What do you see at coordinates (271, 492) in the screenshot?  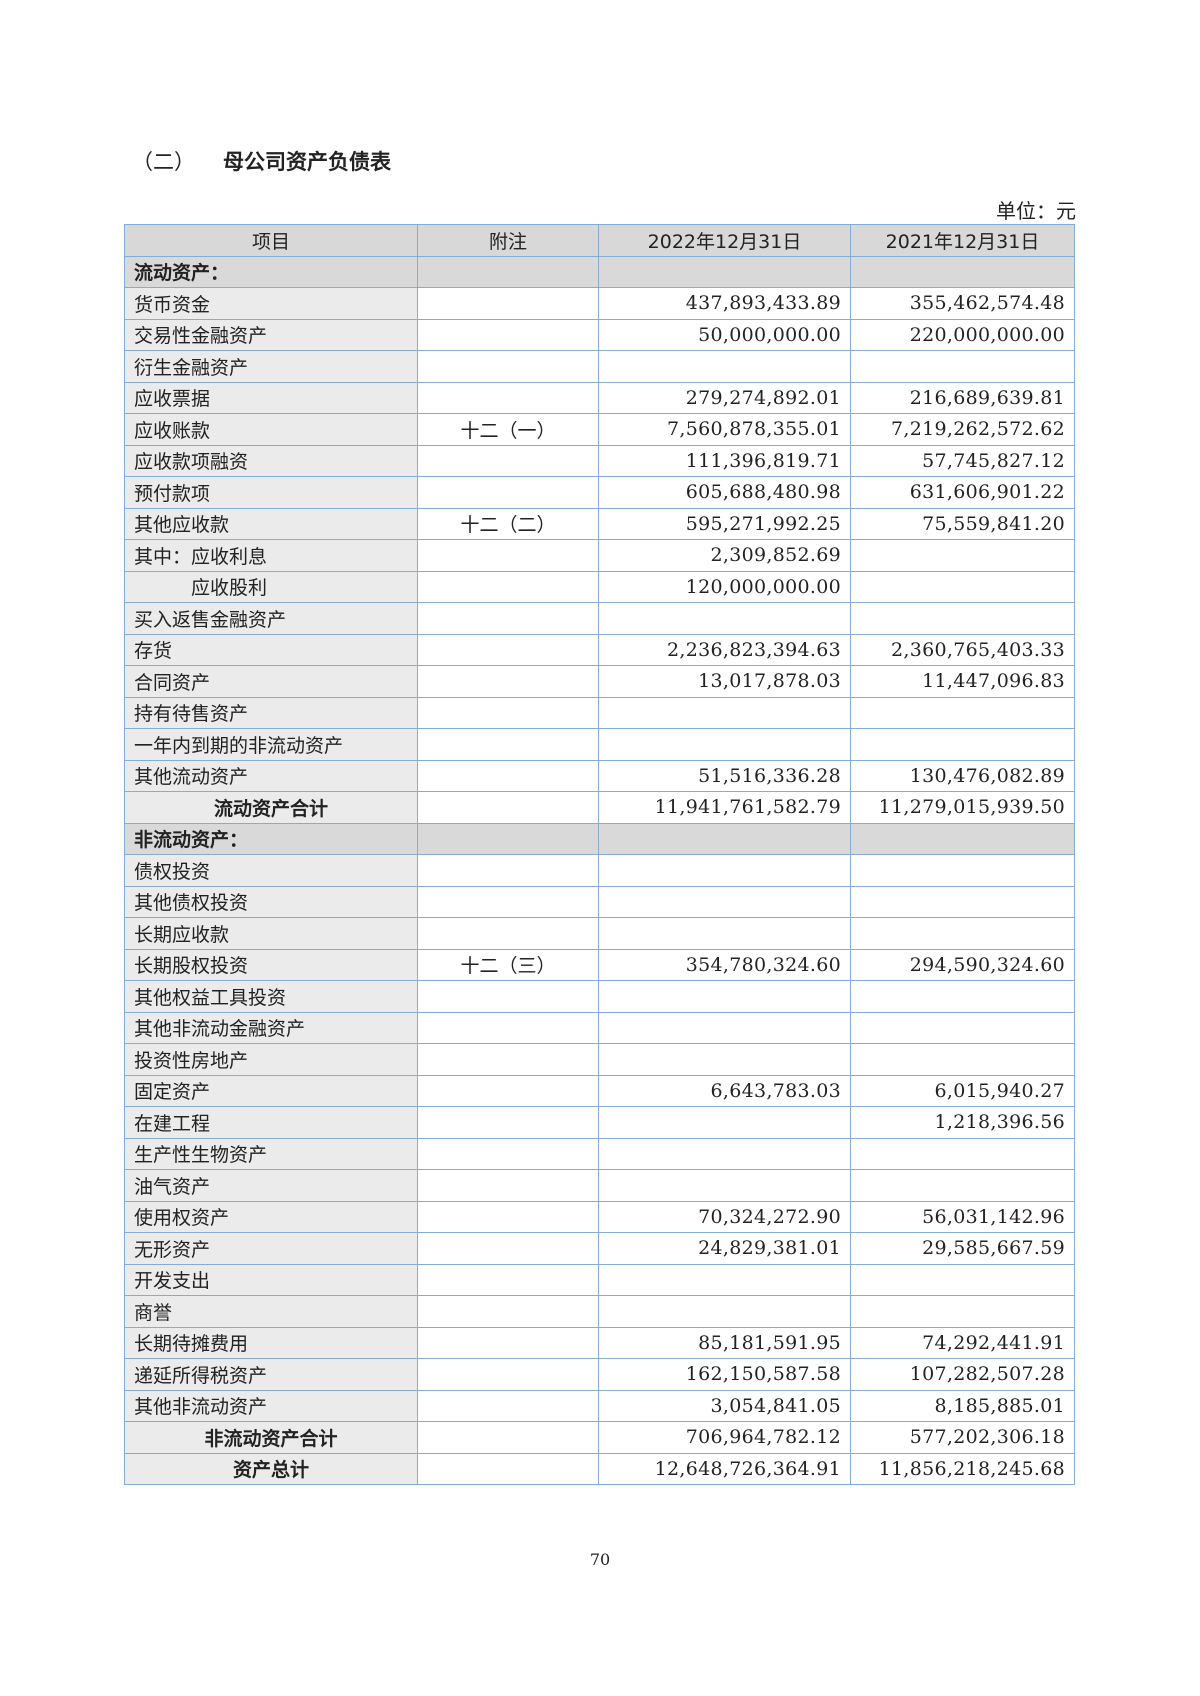 I see `item-cell: 预付款项` at bounding box center [271, 492].